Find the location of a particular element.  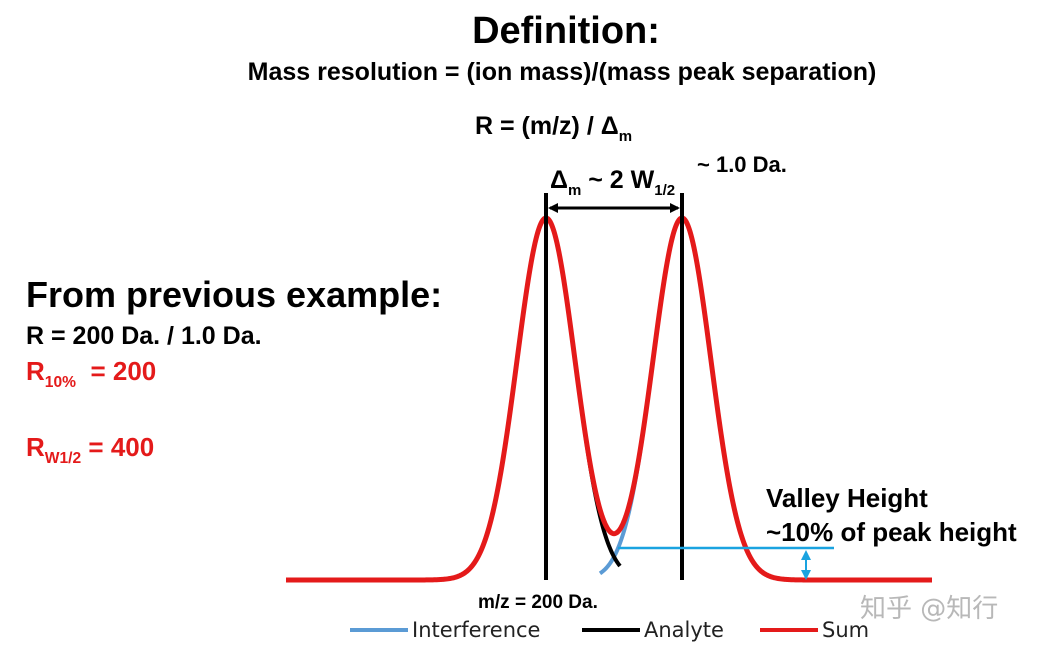

peak-separation-label: Δm ~ 2 W1/2 is located at coordinates (612, 182).